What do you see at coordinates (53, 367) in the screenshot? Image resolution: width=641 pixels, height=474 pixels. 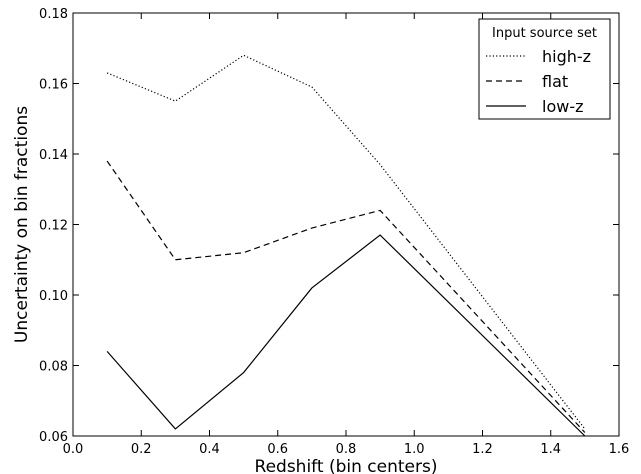 I see `y-tick-label: 0.08` at bounding box center [53, 367].